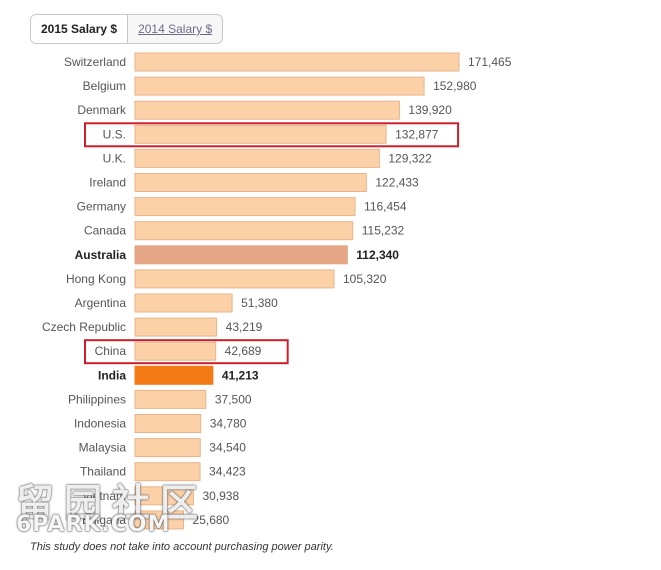 This screenshot has width=661, height=570. What do you see at coordinates (101, 255) in the screenshot?
I see `category-label: Australia` at bounding box center [101, 255].